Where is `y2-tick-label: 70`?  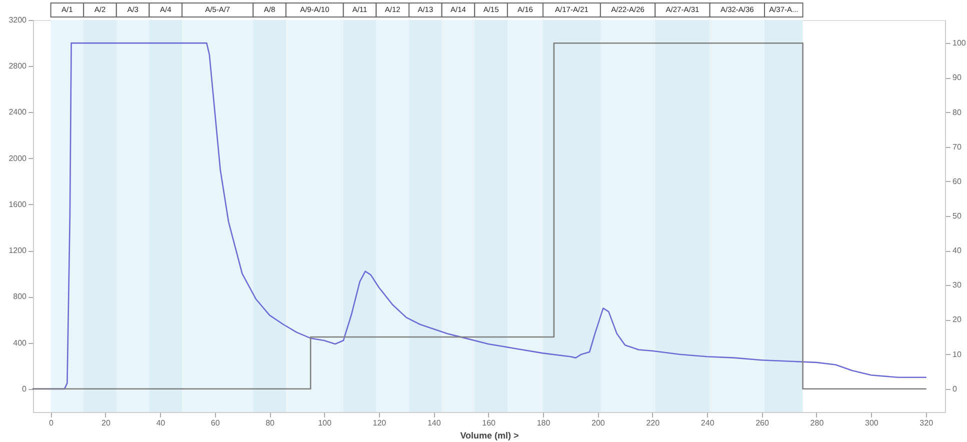
y2-tick-label: 70 is located at coordinates (957, 147).